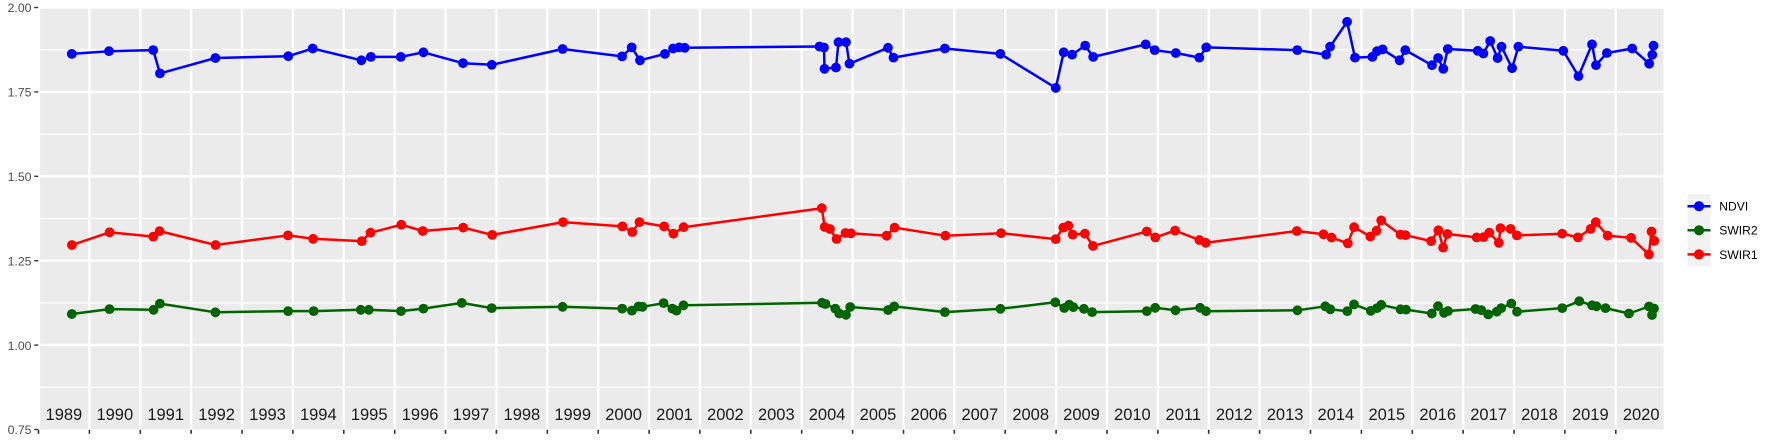 The width and height of the screenshot is (1773, 442). Describe the element at coordinates (20, 177) in the screenshot. I see `svg-text: 1.50` at that location.